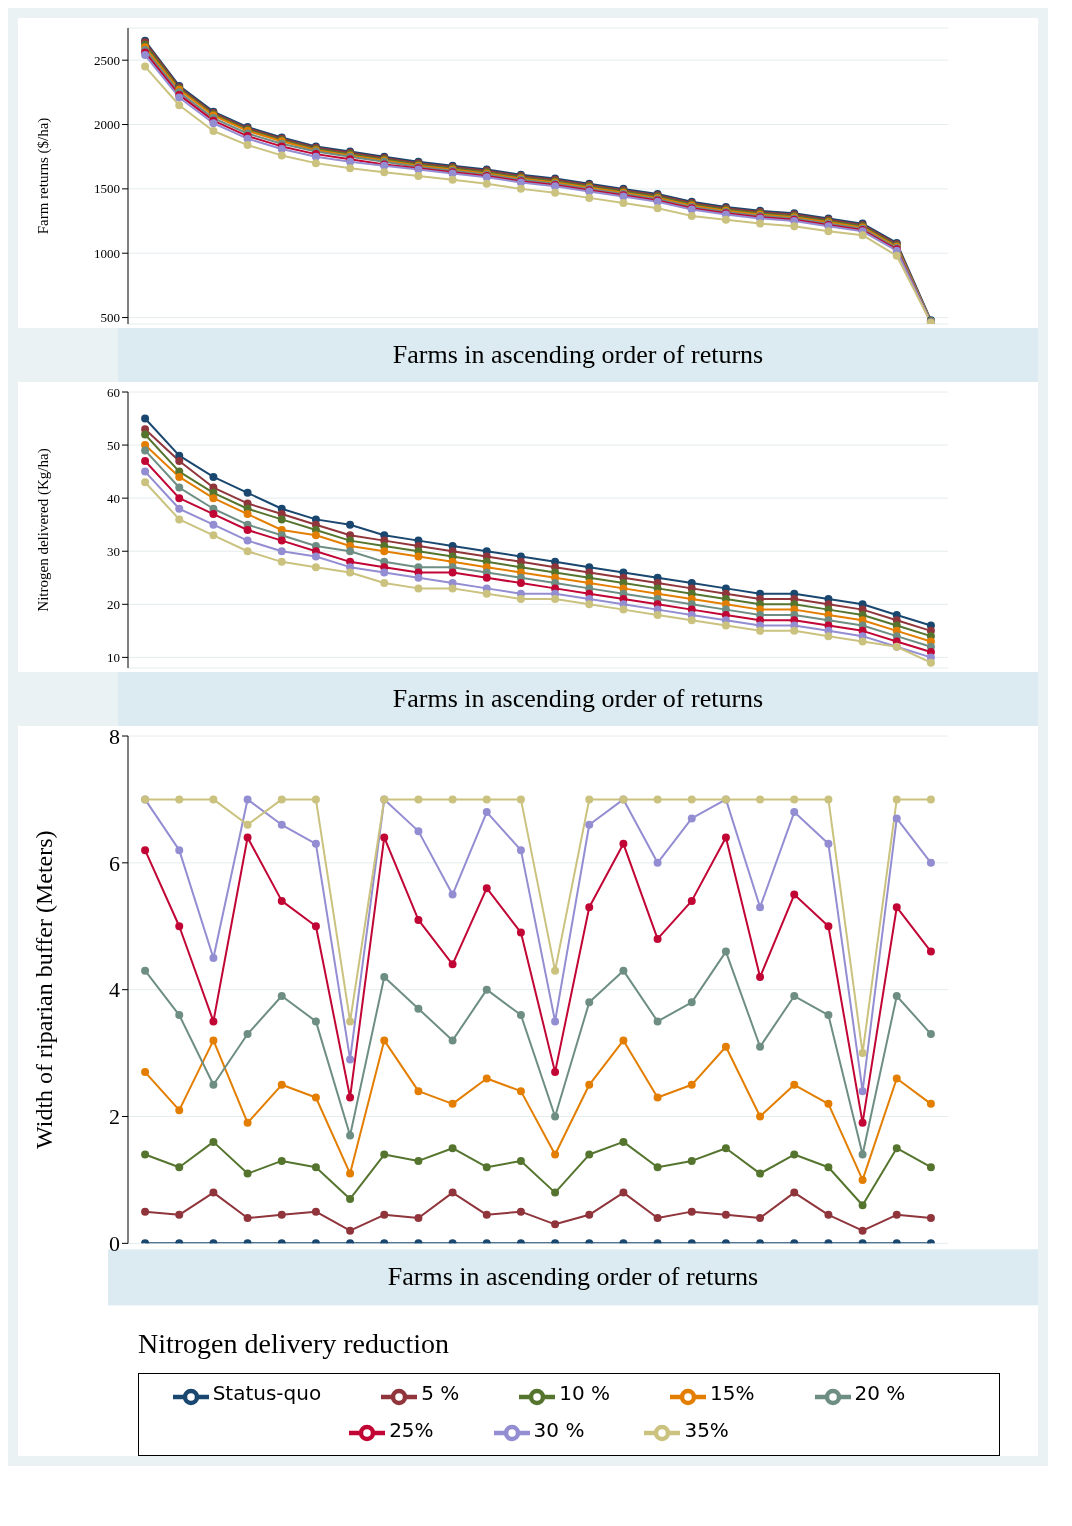 The image size is (1072, 1526). Describe the element at coordinates (110, 318) in the screenshot. I see `y-tick-label: 500` at that location.